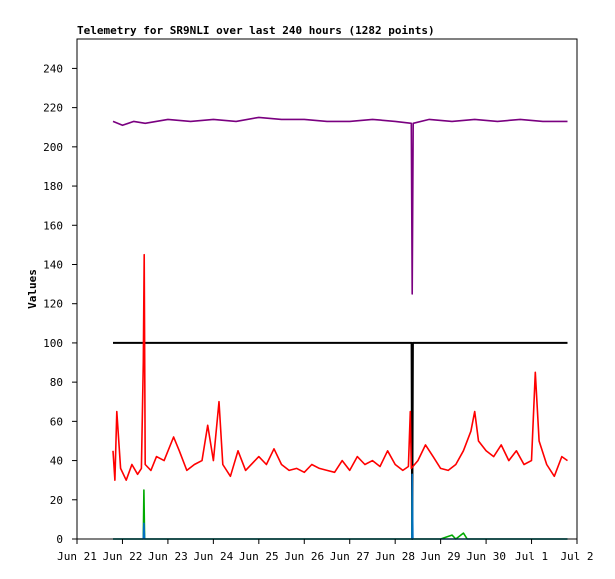 This screenshot has height=579, width=615. Describe the element at coordinates (32, 289) in the screenshot. I see `y-axis-label: Values` at that location.